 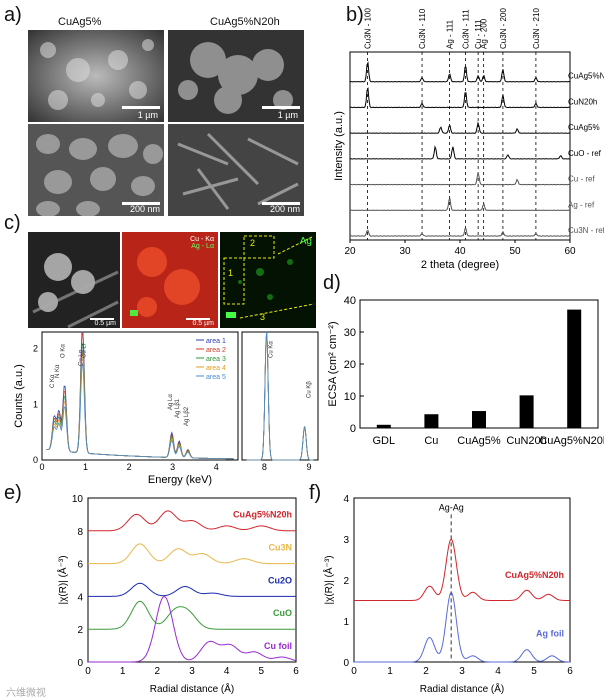 I want to click on series-label: Cu3N - ref, so click(x=586, y=230).